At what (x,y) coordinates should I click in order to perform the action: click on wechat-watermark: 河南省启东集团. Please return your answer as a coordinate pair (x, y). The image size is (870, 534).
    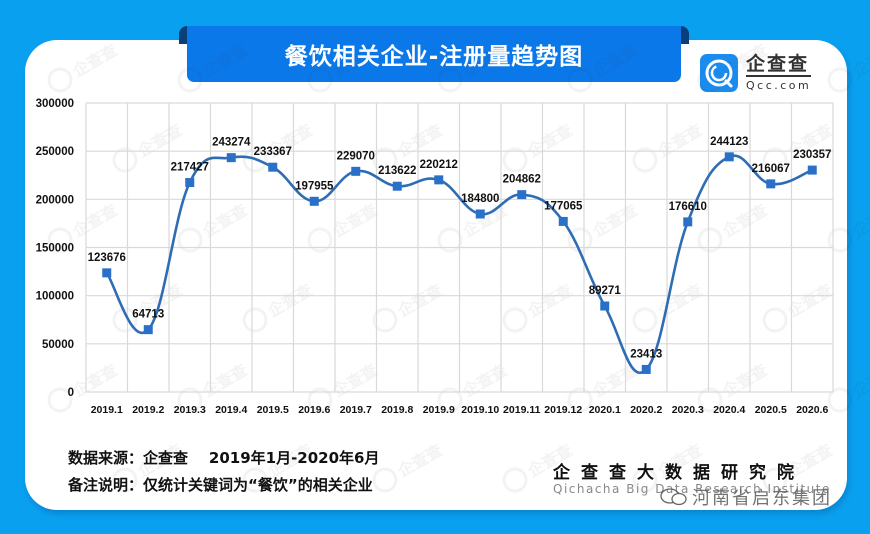
    Looking at the image, I should click on (746, 497).